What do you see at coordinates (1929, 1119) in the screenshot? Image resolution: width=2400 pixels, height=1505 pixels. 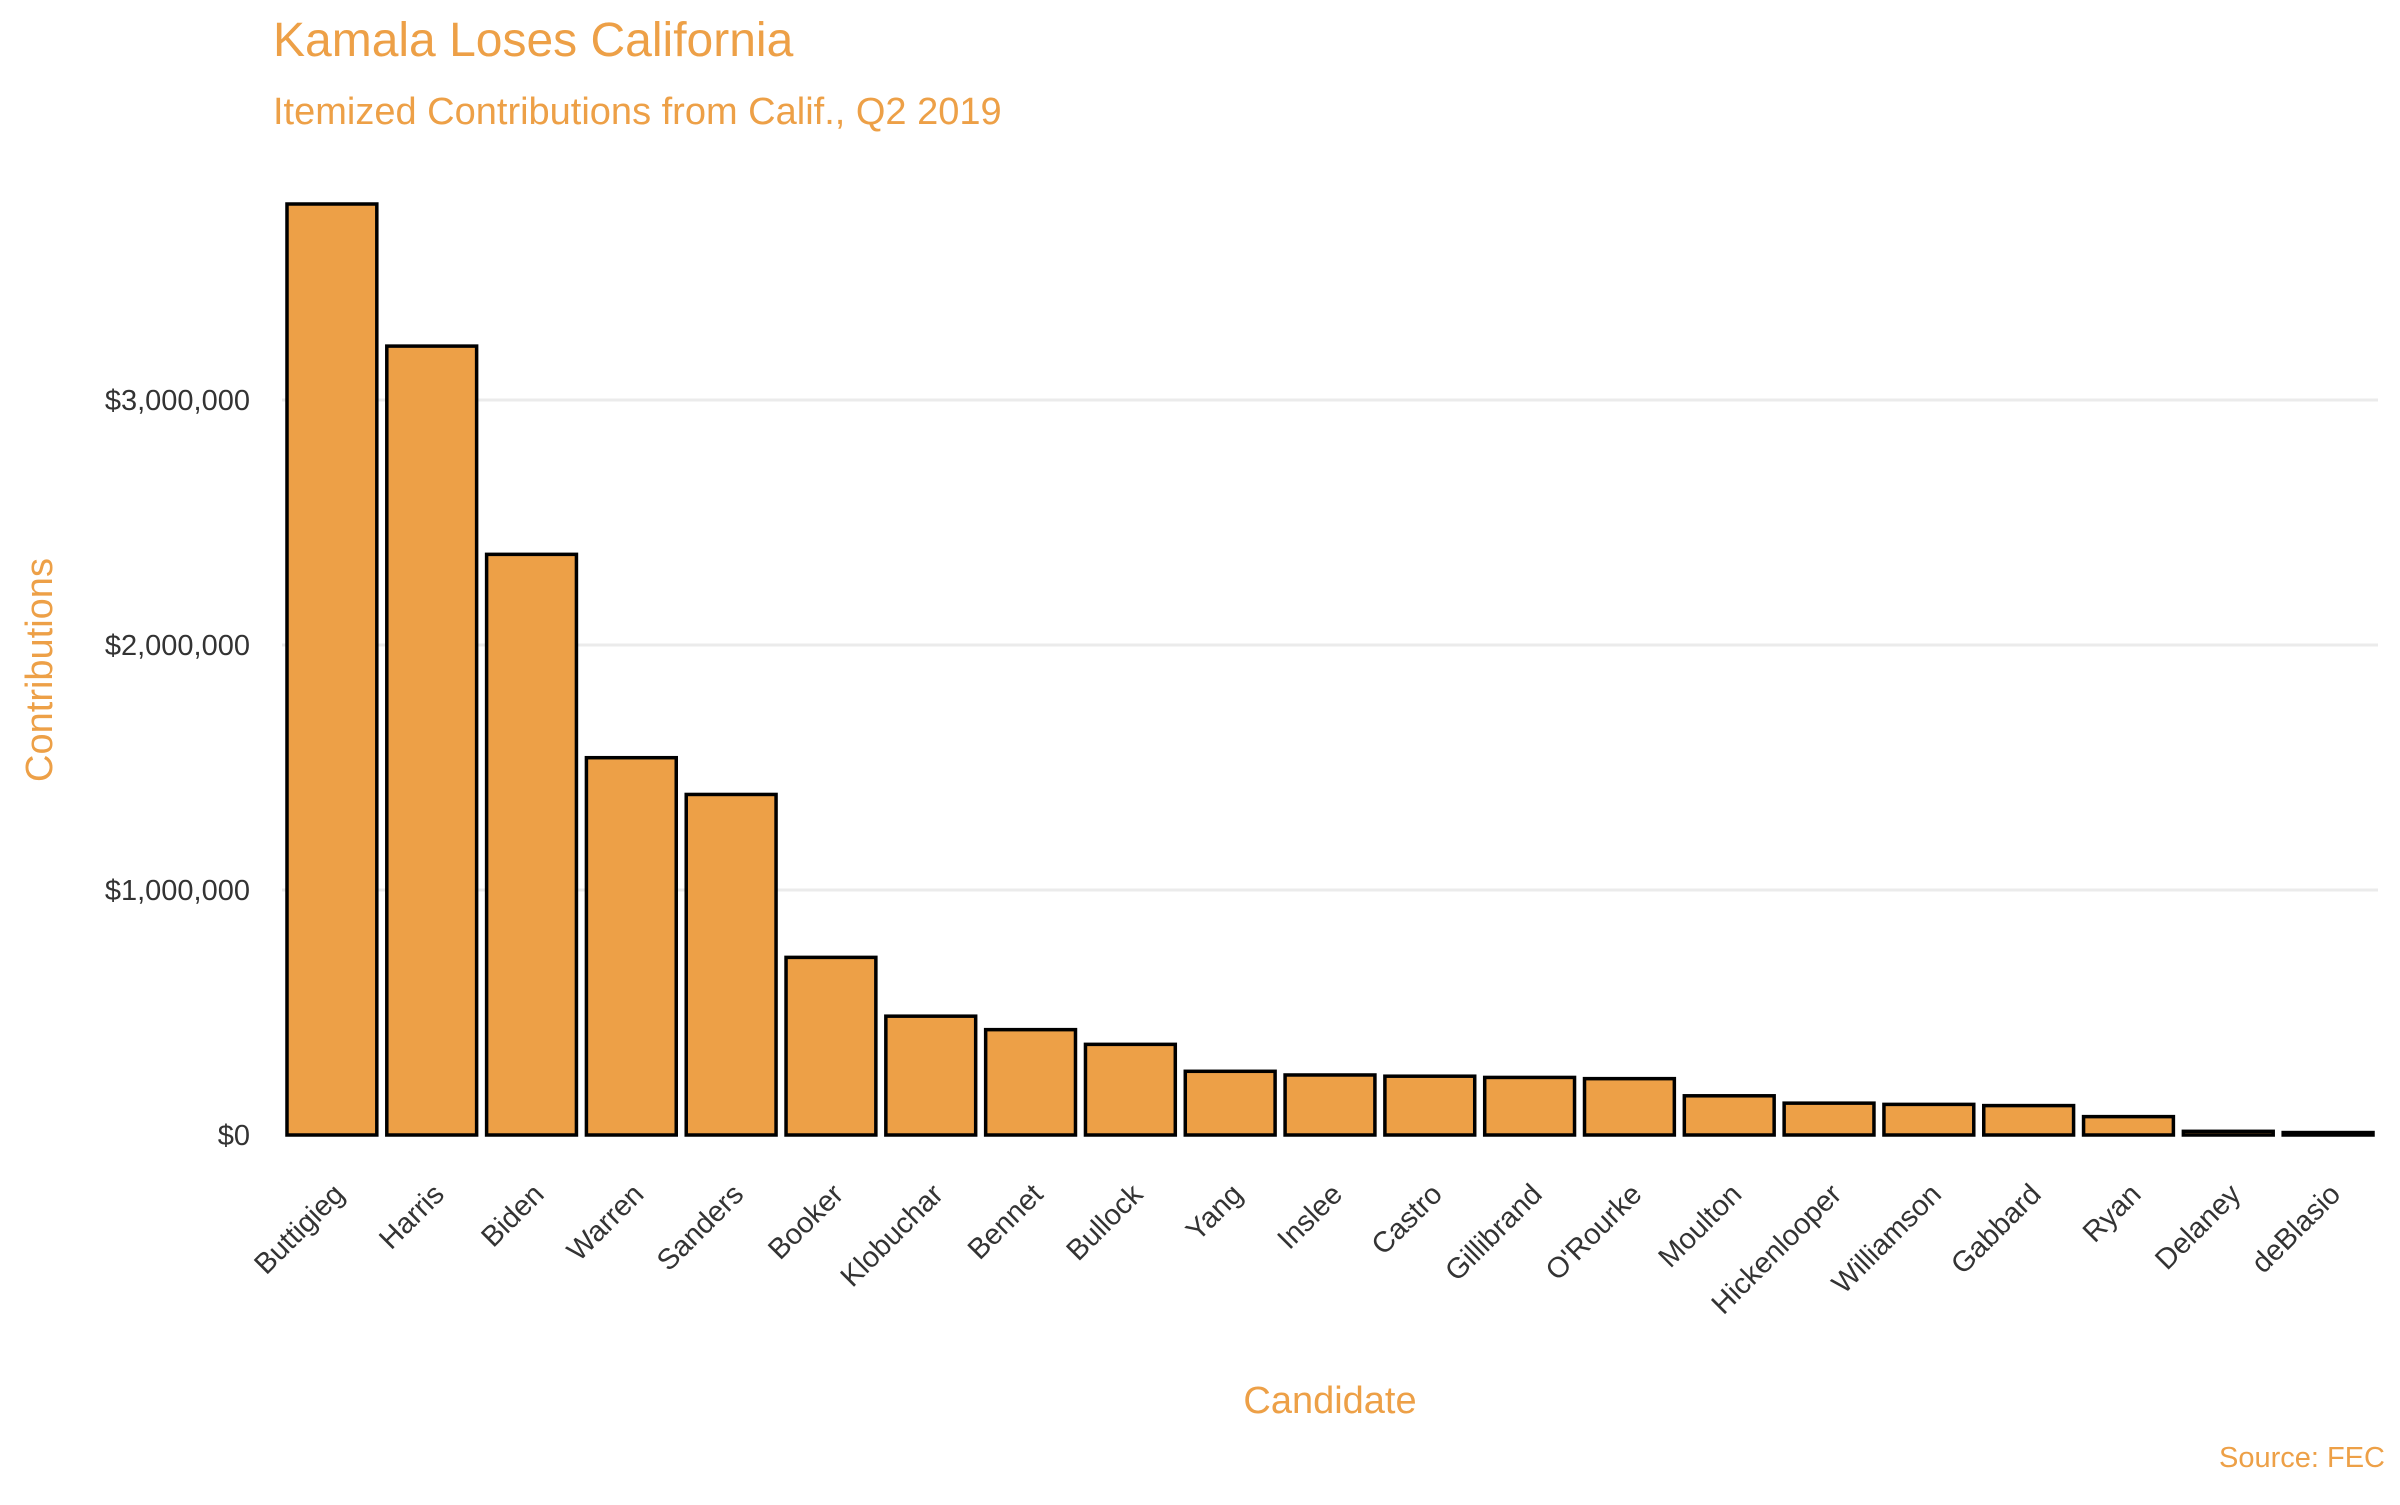 I see `bar-williamson` at bounding box center [1929, 1119].